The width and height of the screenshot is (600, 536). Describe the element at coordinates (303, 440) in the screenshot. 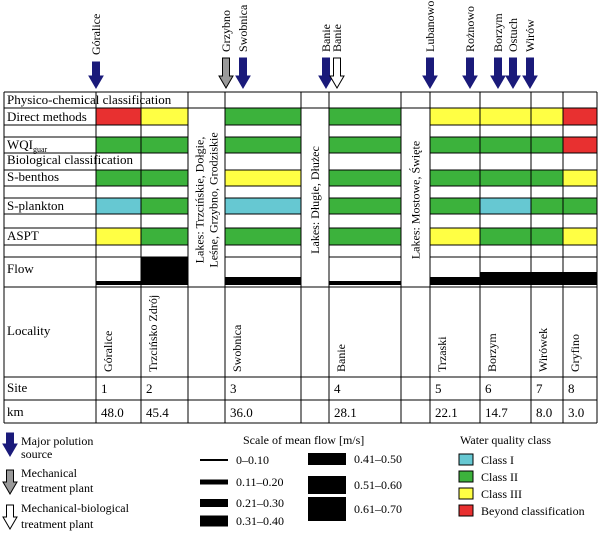

I see `flow-legend-title: Scale of mean flow [m/s]` at that location.